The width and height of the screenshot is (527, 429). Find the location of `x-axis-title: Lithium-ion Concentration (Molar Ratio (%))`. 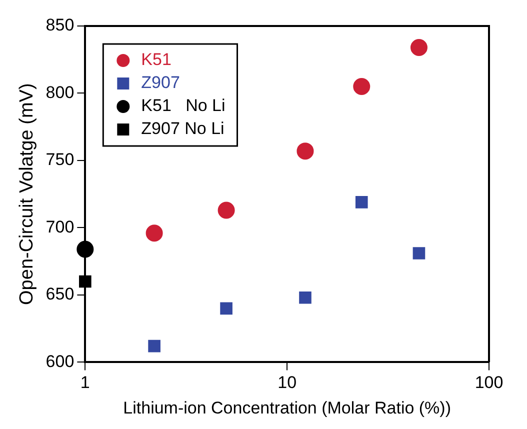

x-axis-title: Lithium-ion Concentration (Molar Ratio (%)) is located at coordinates (287, 408).